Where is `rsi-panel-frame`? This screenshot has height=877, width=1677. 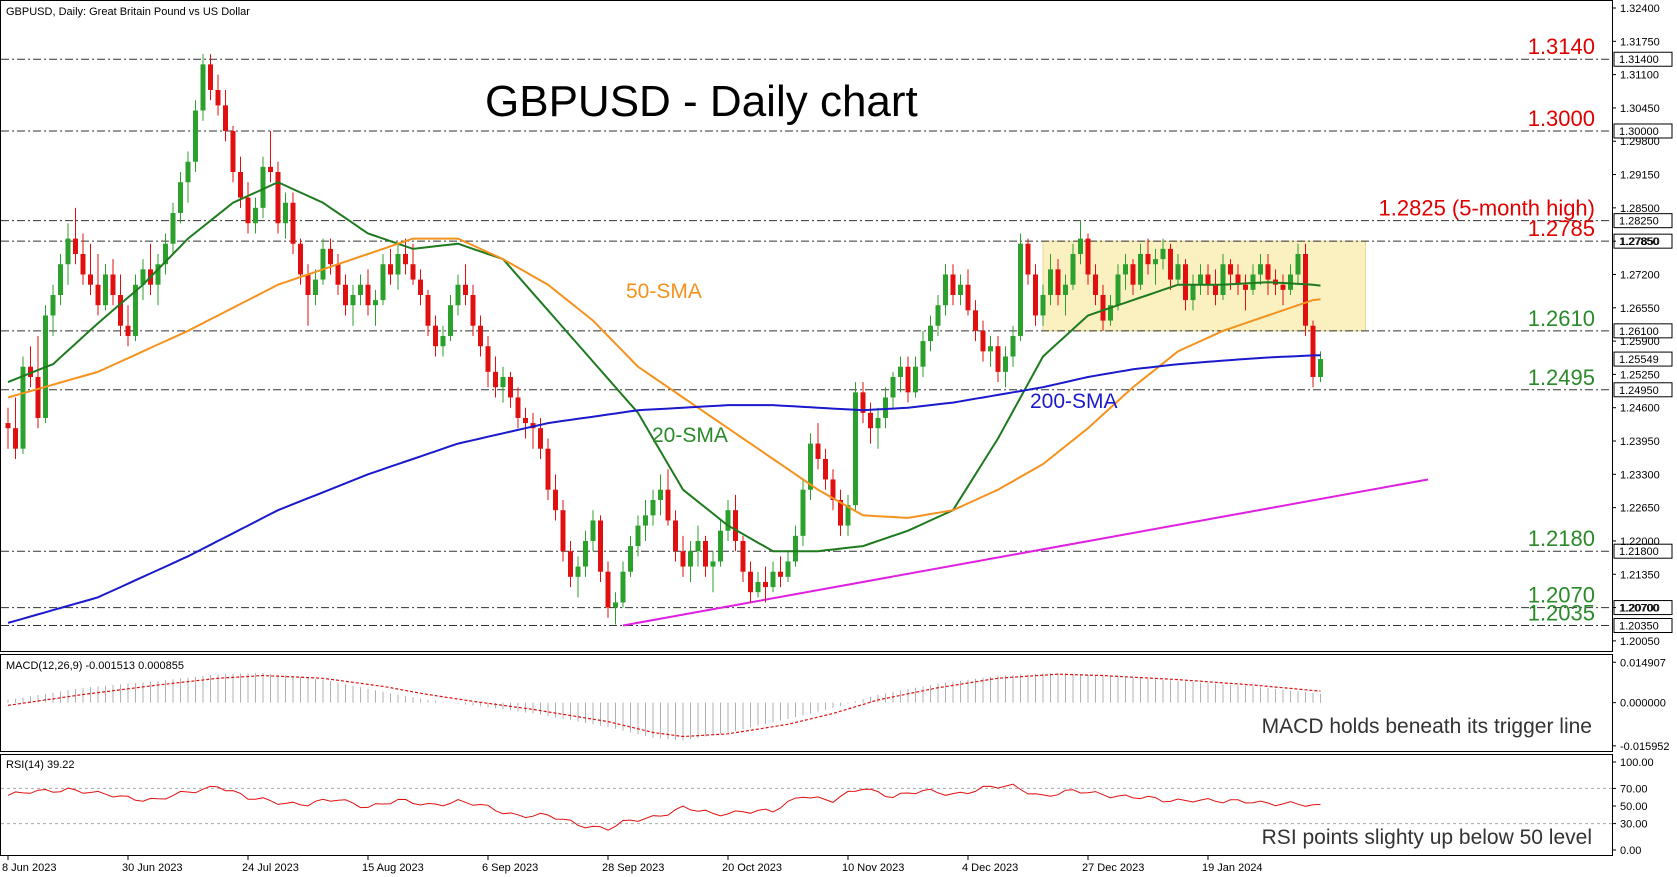 rsi-panel-frame is located at coordinates (806, 805).